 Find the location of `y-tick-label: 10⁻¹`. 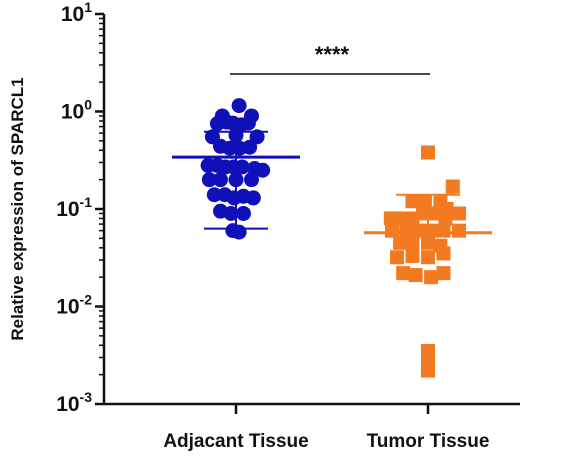

y-tick-label: 10⁻¹ is located at coordinates (74, 207).